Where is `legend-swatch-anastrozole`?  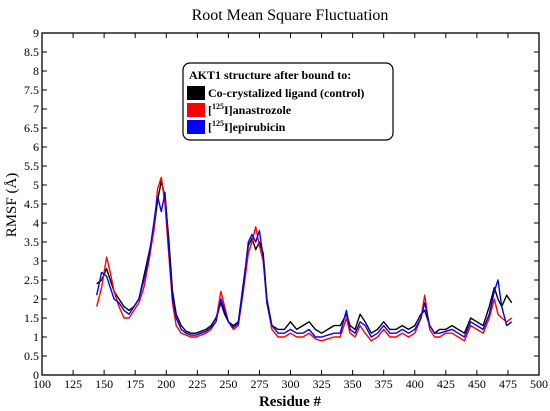 legend-swatch-anastrozole is located at coordinates (196, 110).